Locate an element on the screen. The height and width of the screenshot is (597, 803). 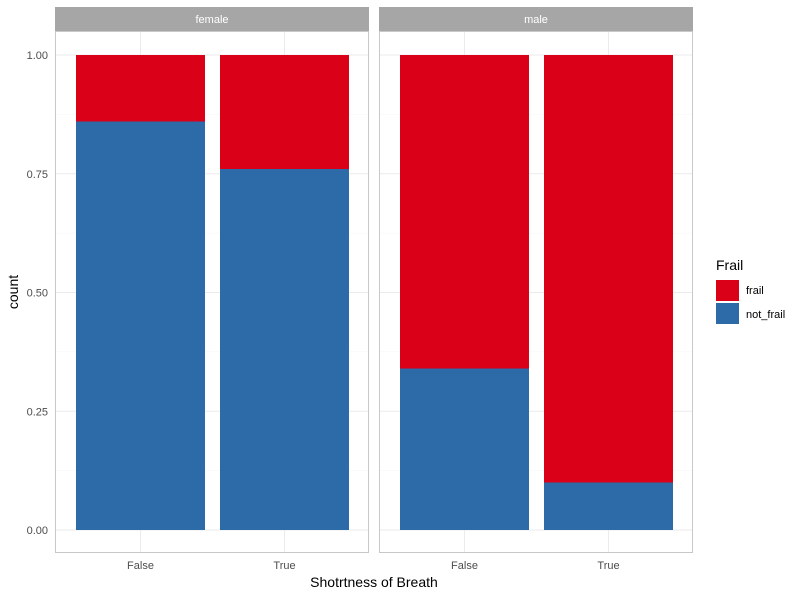
legend-key-frail is located at coordinates (727, 290).